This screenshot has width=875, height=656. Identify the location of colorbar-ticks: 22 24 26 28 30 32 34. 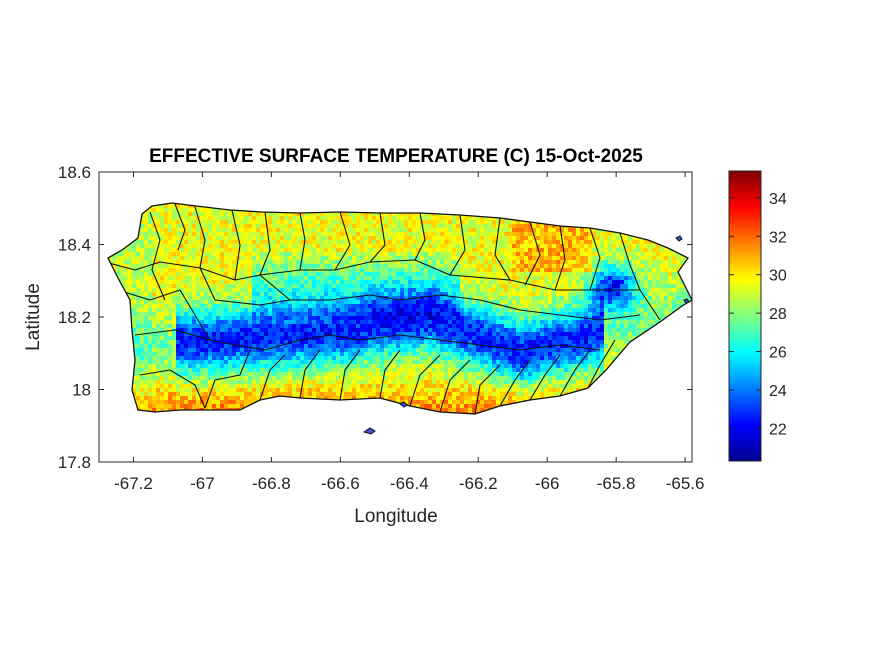
(758, 314).